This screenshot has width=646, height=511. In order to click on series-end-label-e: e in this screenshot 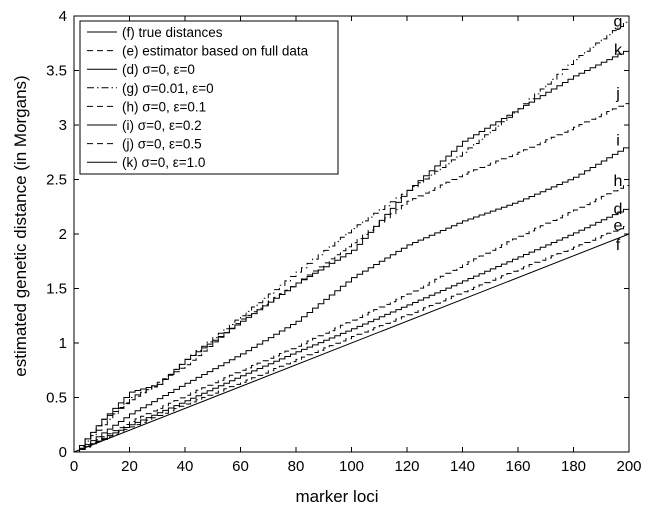, I will do `click(618, 226)`.